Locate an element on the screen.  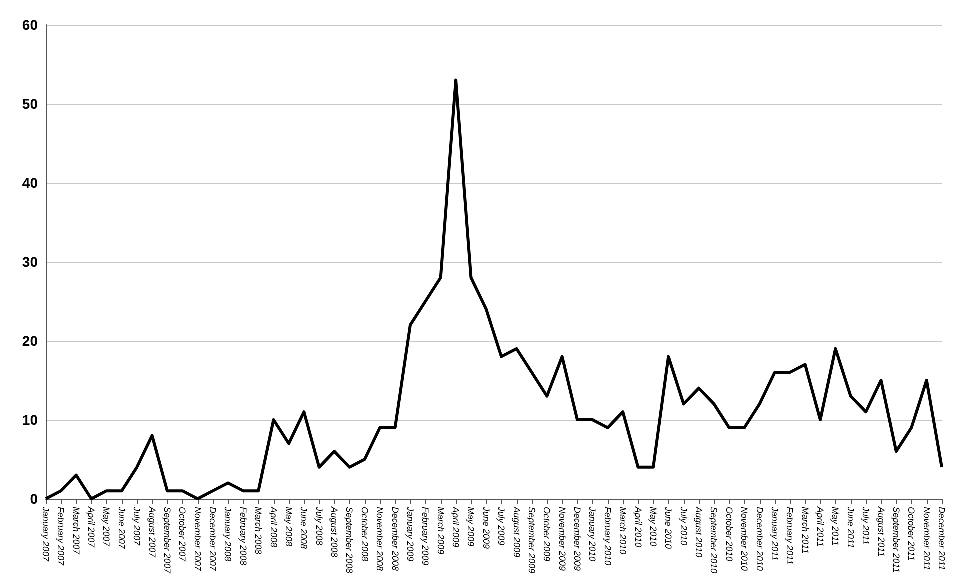
x-tick-label: July 2009 is located at coordinates (501, 526).